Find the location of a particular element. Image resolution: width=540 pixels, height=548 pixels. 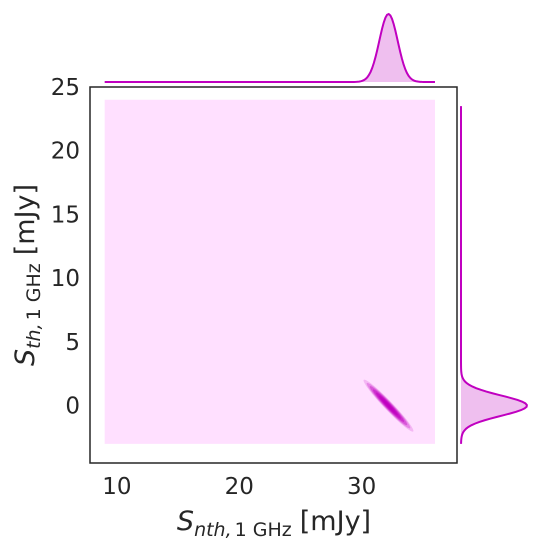

kde-contours is located at coordinates (388, 405).